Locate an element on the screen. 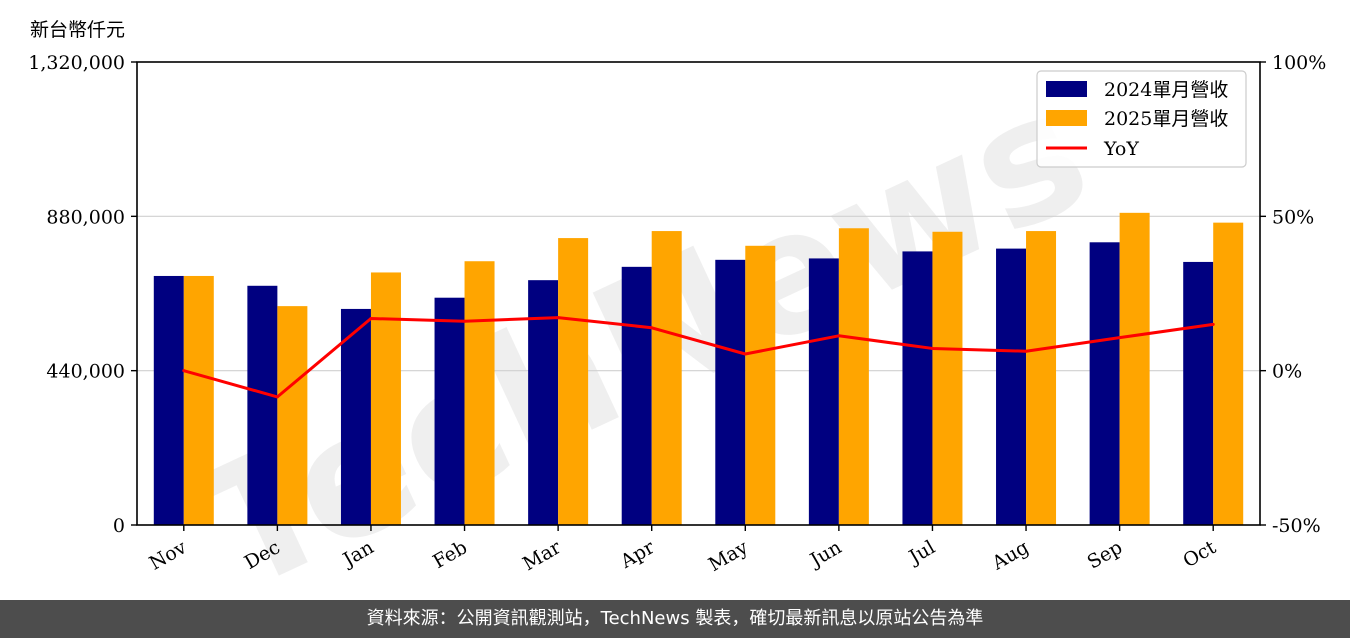 The height and width of the screenshot is (638, 1350). yoy-point-mar is located at coordinates (558, 318).